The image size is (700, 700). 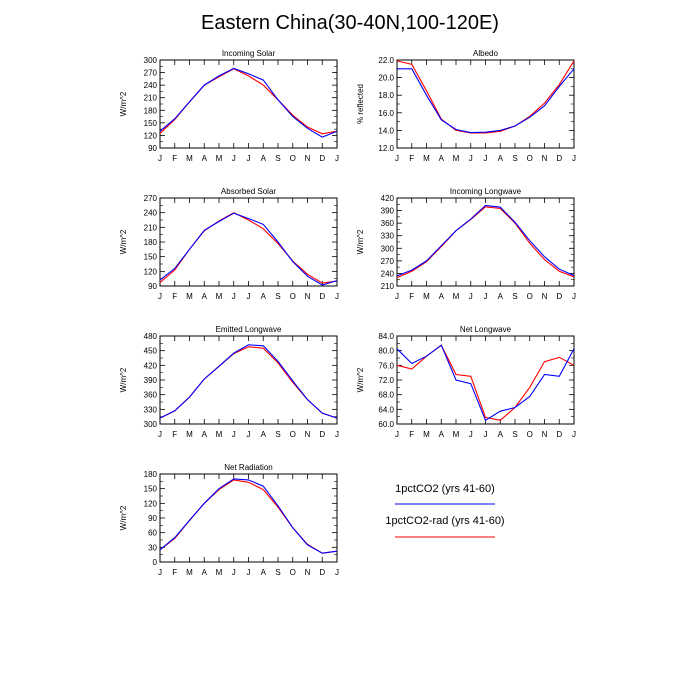 What do you see at coordinates (386, 78) in the screenshot?
I see `y-tick-label: 20.0` at bounding box center [386, 78].